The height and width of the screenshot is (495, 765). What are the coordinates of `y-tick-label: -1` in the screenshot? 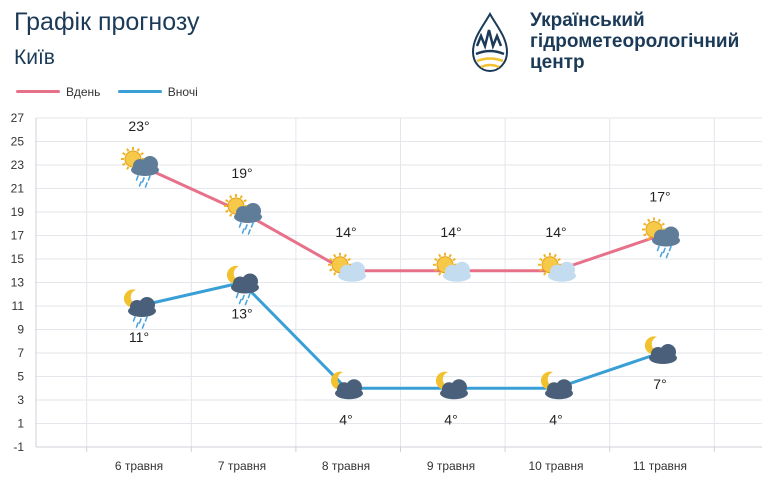 It's located at (18, 447).